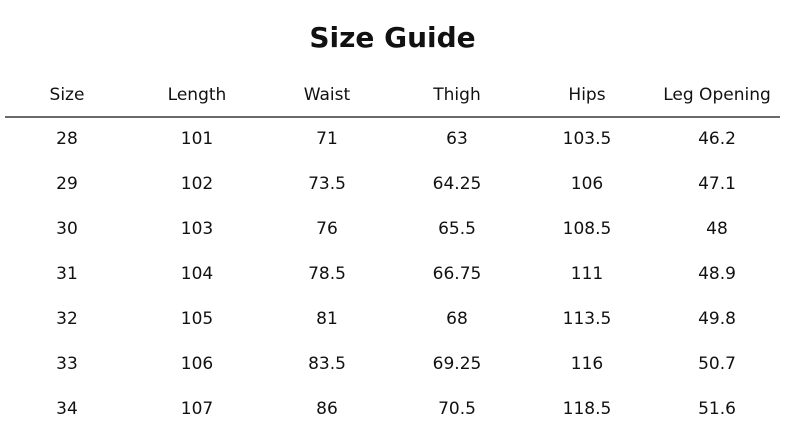  What do you see at coordinates (457, 95) in the screenshot?
I see `column-header: Thigh` at bounding box center [457, 95].